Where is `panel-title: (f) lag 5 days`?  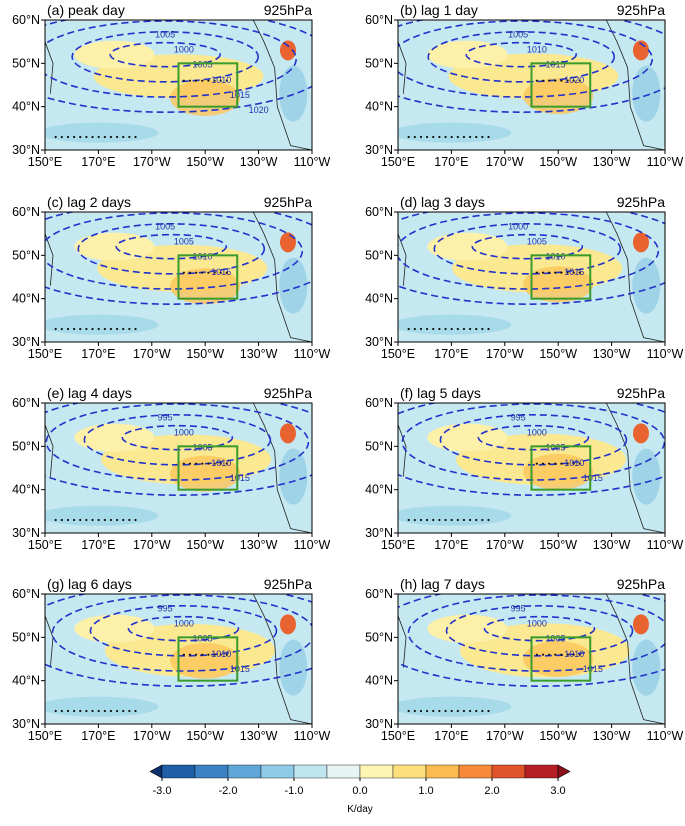 panel-title: (f) lag 5 days is located at coordinates (440, 393).